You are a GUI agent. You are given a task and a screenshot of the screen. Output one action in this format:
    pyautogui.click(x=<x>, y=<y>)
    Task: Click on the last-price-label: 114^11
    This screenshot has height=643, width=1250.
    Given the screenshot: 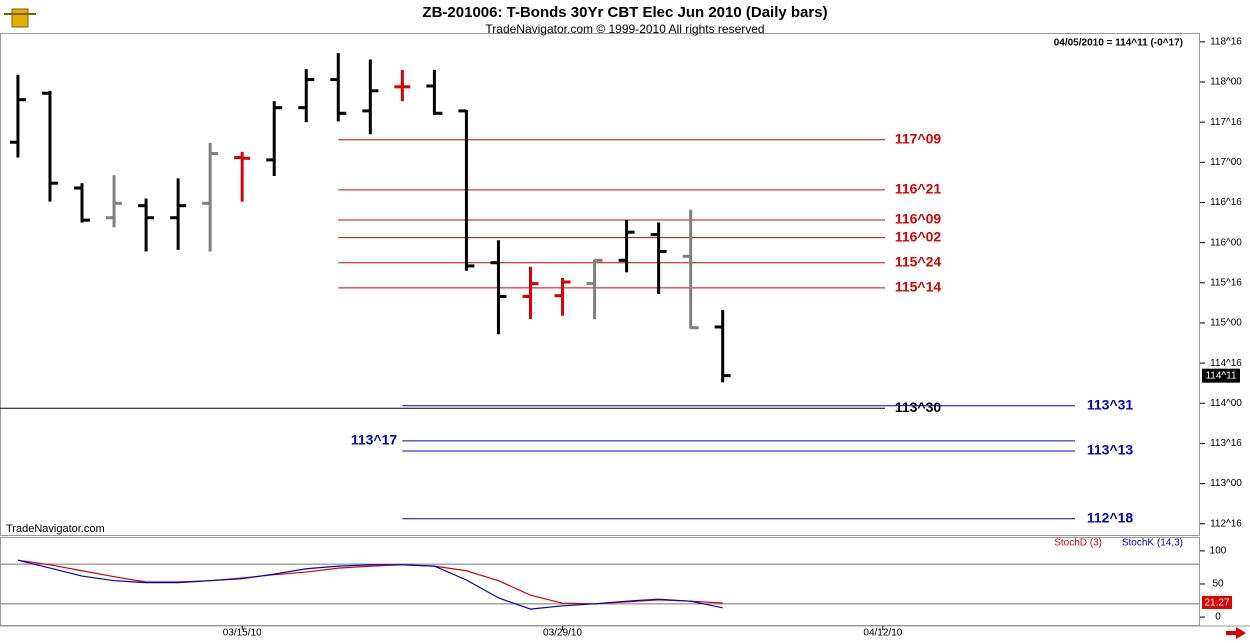 What is the action you would take?
    pyautogui.click(x=1220, y=375)
    